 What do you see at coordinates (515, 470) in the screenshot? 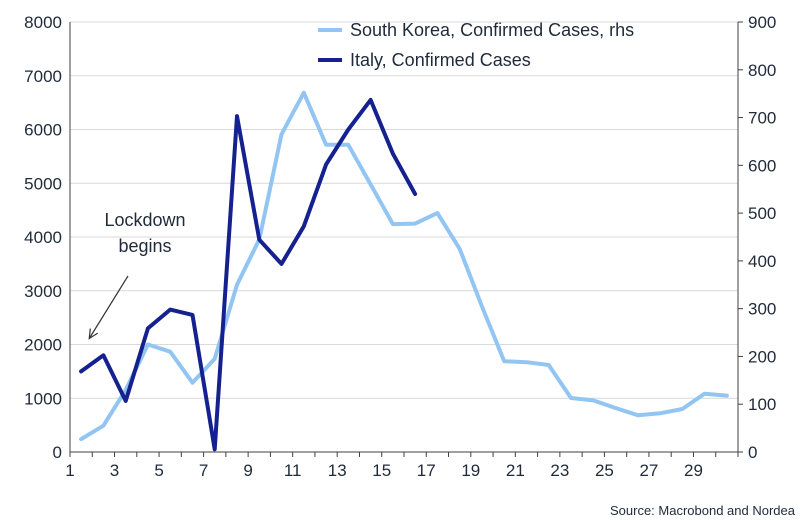
I see `x-tick-label: 21` at bounding box center [515, 470].